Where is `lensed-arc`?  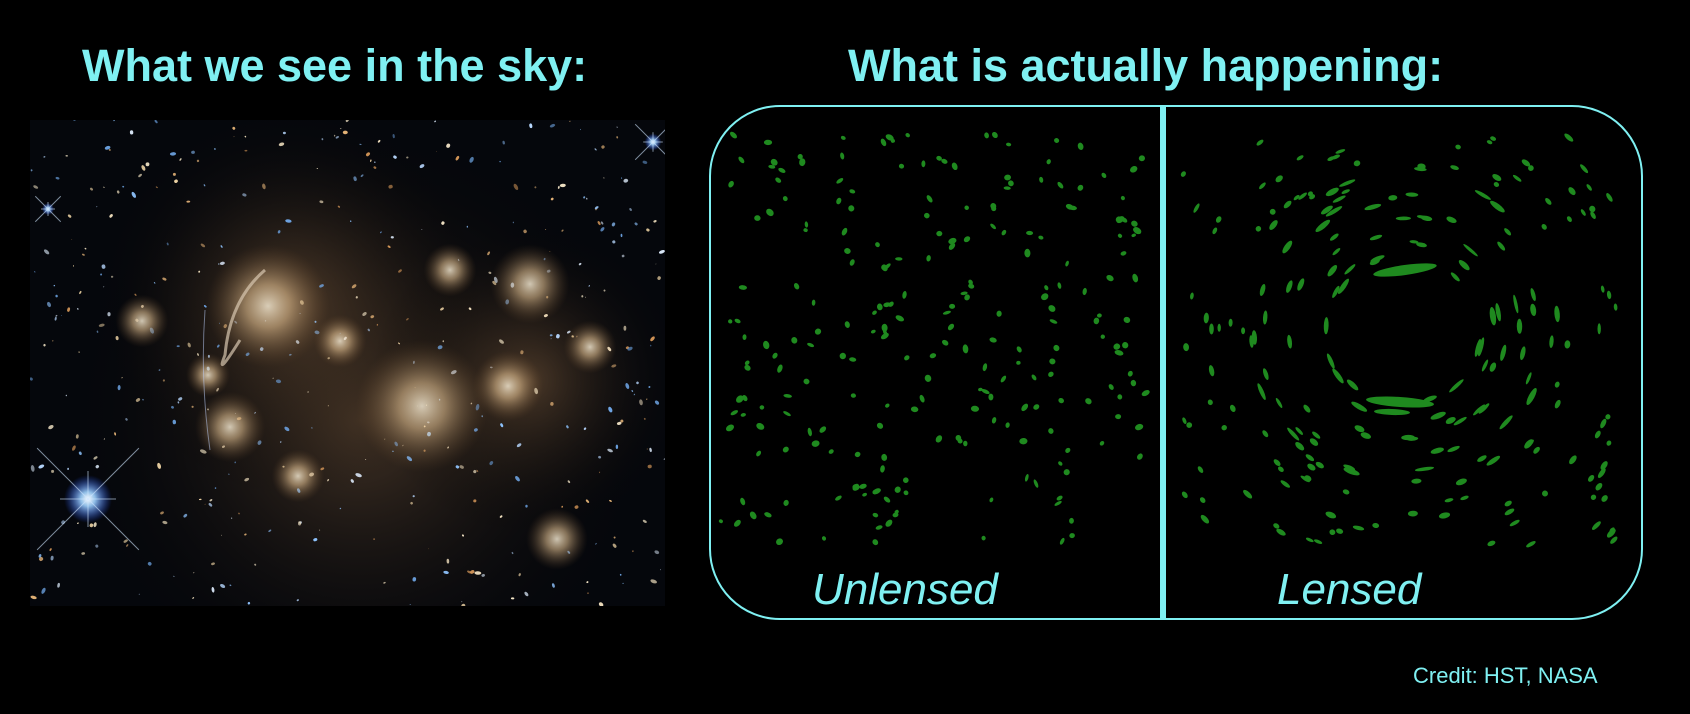 lensed-arc is located at coordinates (1400, 402).